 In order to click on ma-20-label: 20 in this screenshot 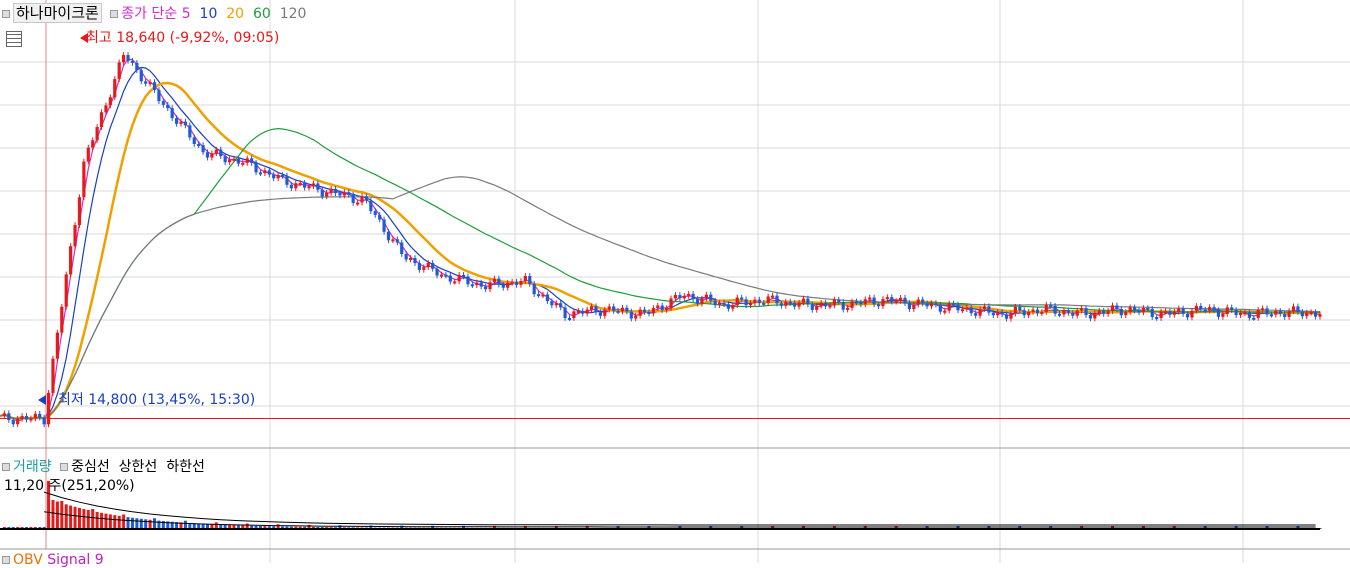, I will do `click(235, 14)`.